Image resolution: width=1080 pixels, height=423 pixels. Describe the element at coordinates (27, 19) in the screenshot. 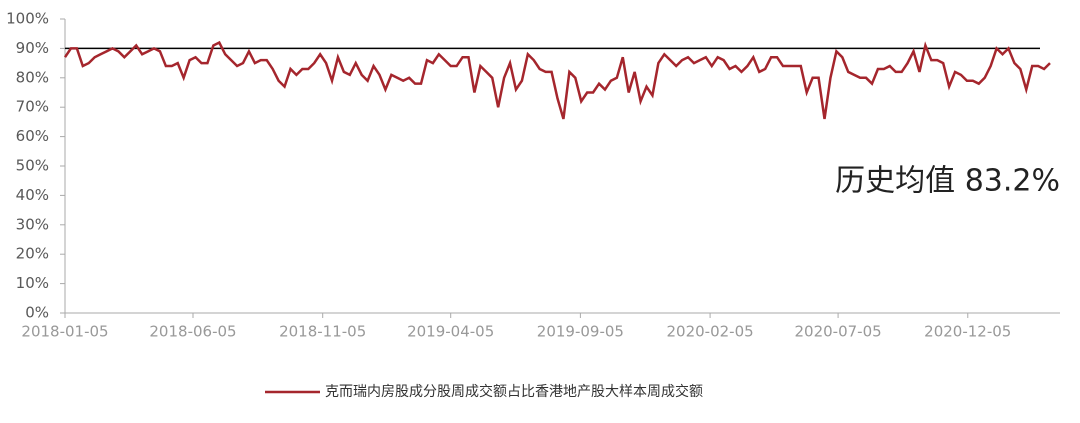

I see `y-tick-label: 100%` at that location.